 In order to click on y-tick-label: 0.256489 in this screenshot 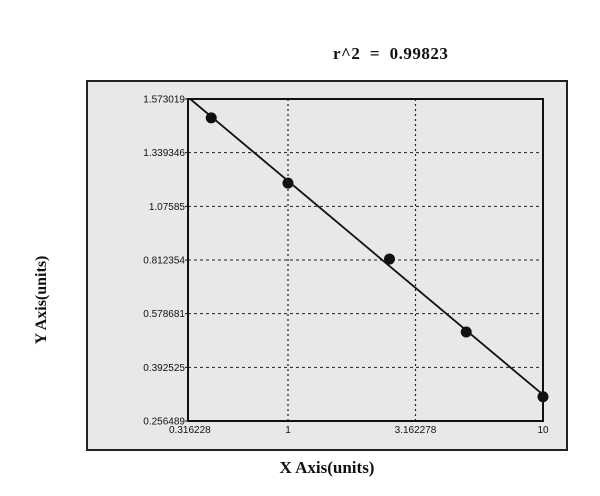, I will do `click(164, 422)`.